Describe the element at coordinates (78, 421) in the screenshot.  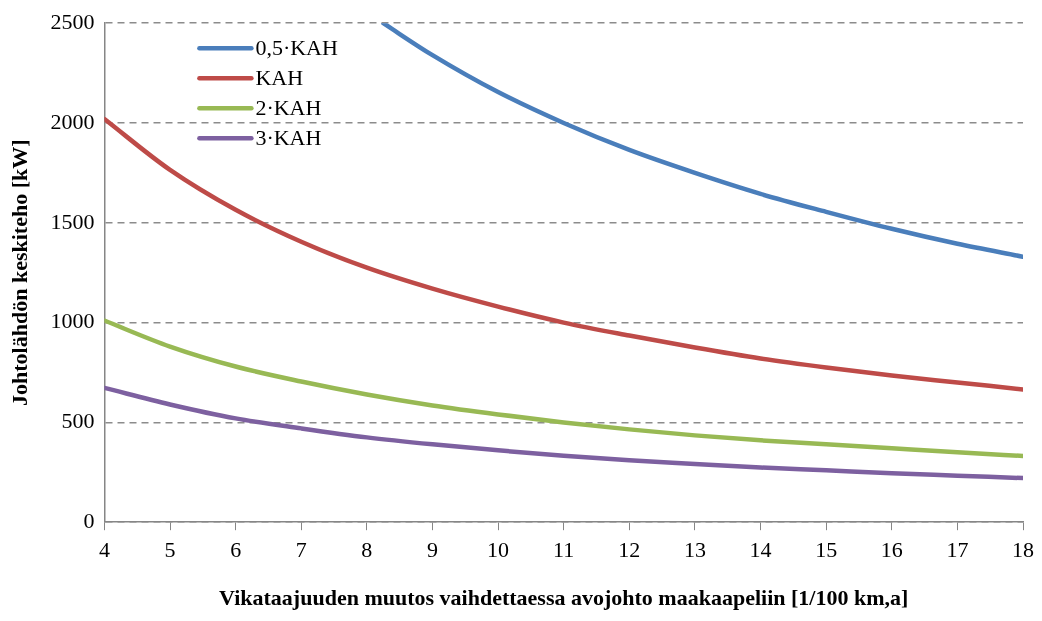
I see `y-tick-label: 500` at that location.